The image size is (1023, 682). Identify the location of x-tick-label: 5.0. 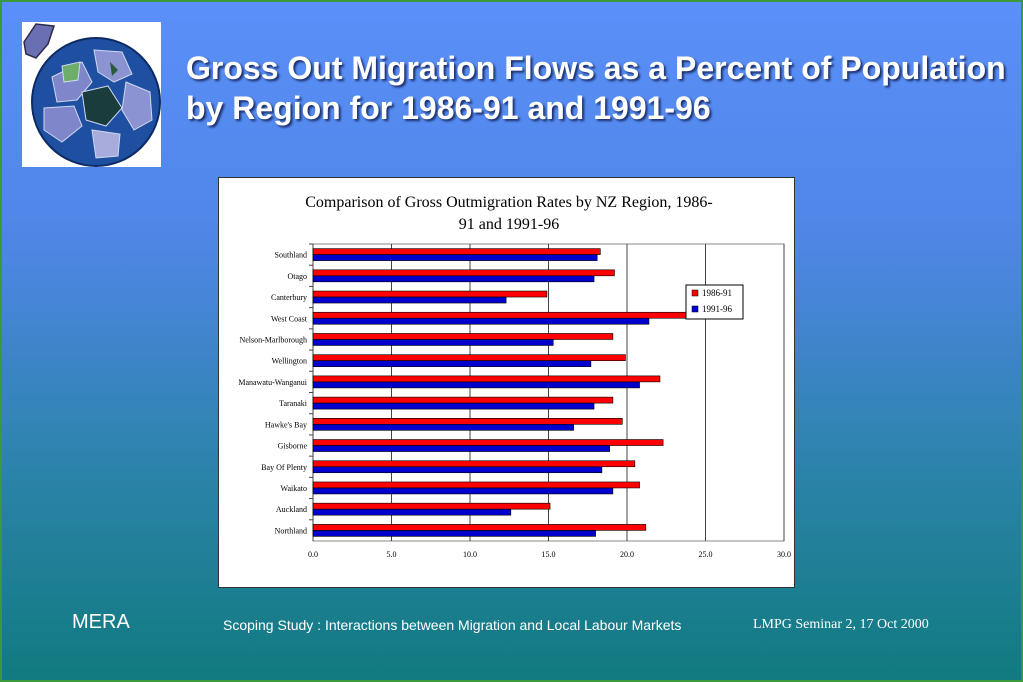
(392, 554).